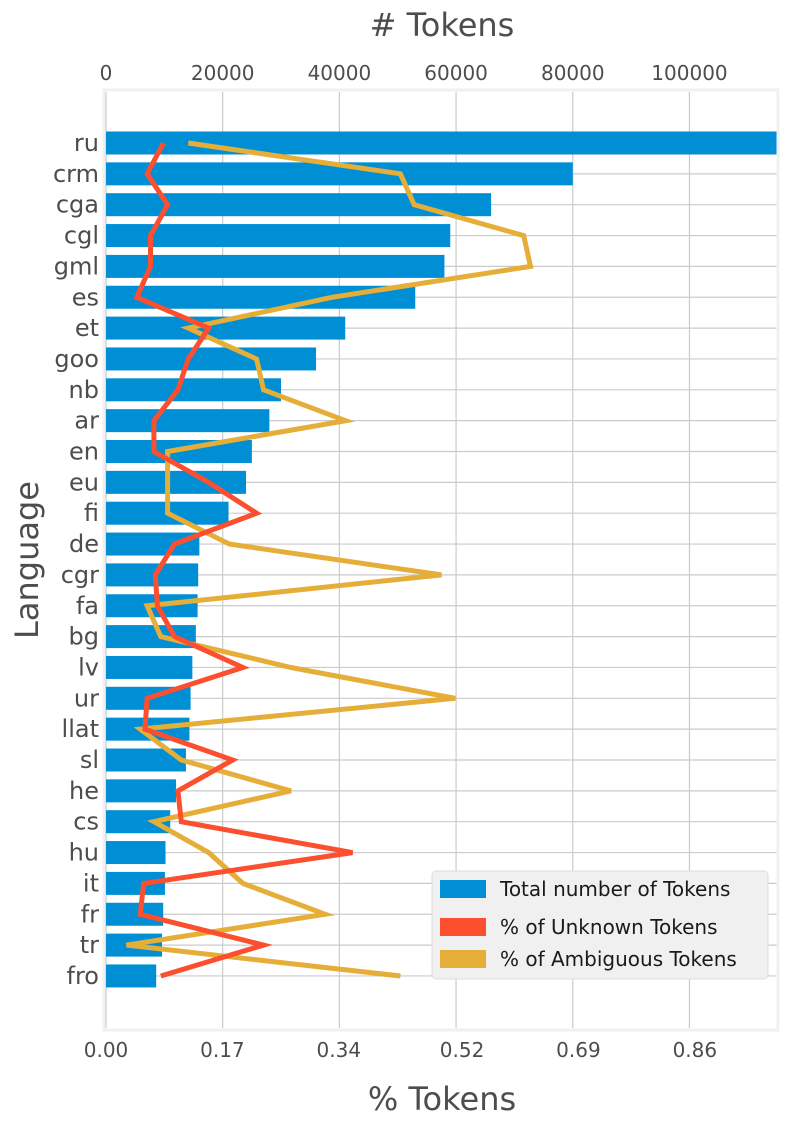 The image size is (789, 1127). Describe the element at coordinates (81, 236) in the screenshot. I see `y-tick-label-cgl: cgl` at that location.